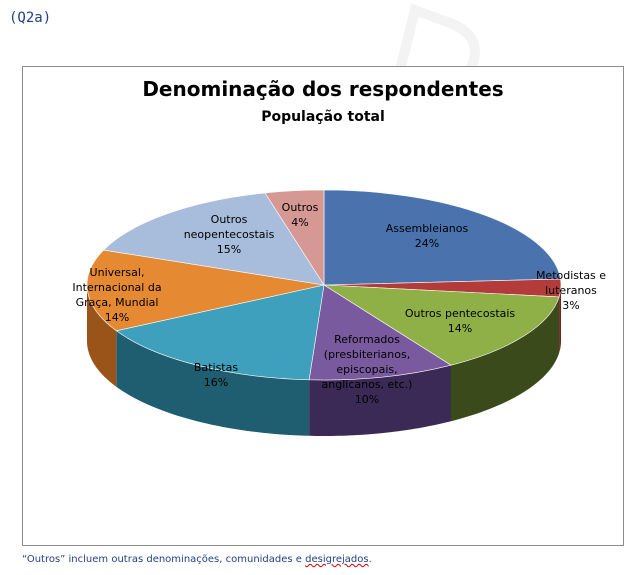 This screenshot has height=575, width=640. What do you see at coordinates (300, 215) in the screenshot?
I see `slice-label-7: Outros 4%` at bounding box center [300, 215].